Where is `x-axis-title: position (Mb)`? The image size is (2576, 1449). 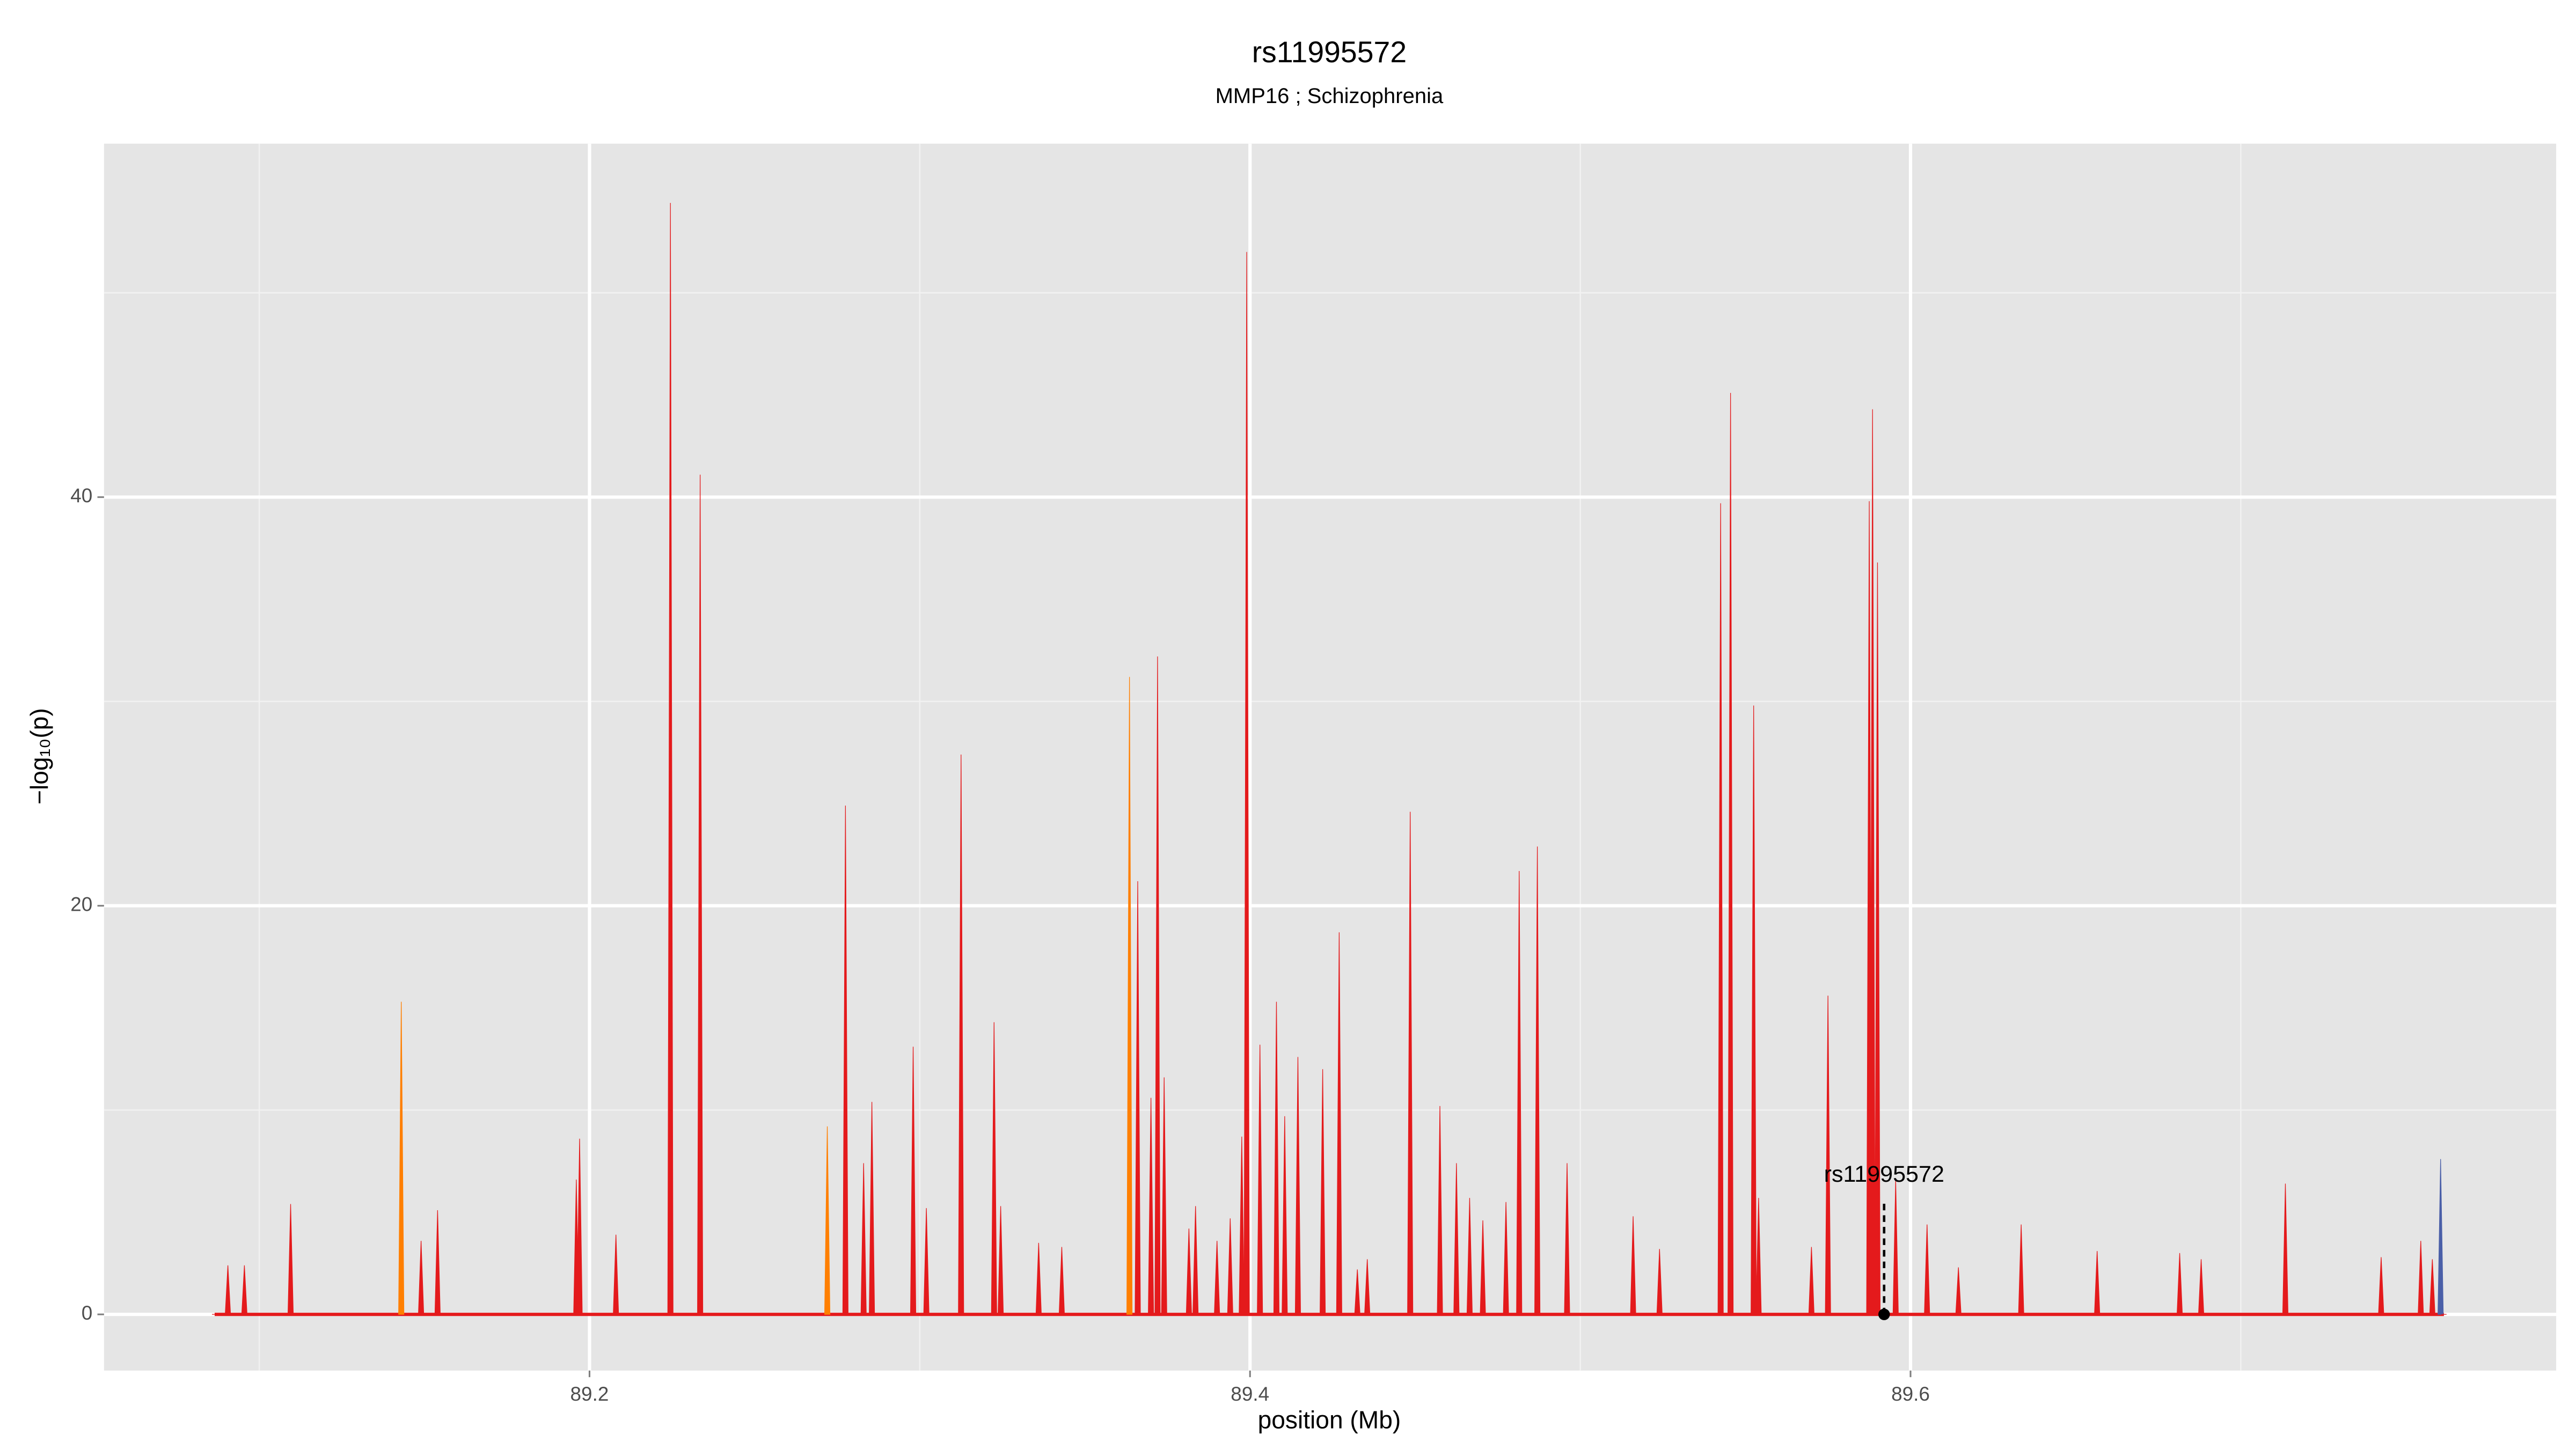
x-axis-title: position (Mb) is located at coordinates (1329, 1419).